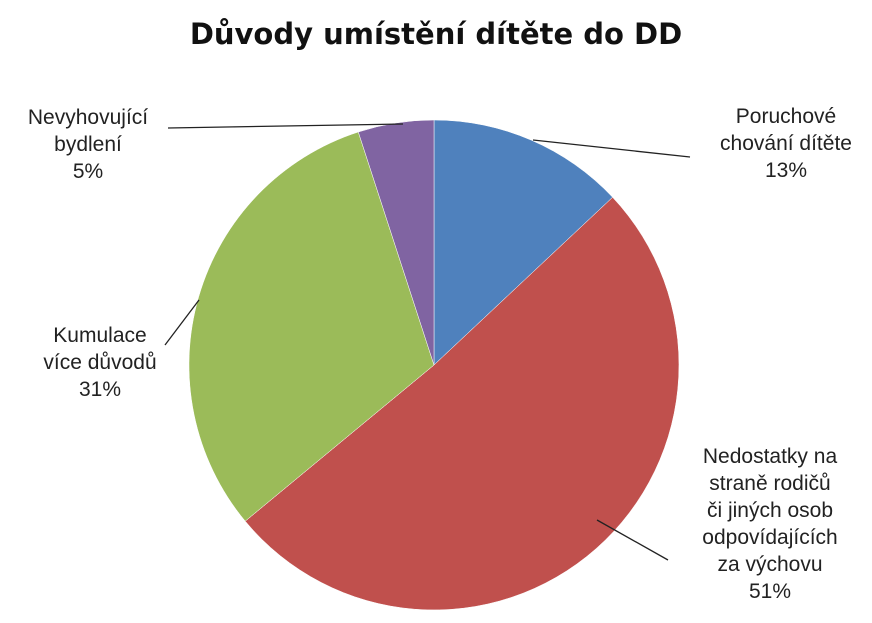 The image size is (872, 623). What do you see at coordinates (786, 116) in the screenshot?
I see `slice-label-line: Poruchové` at bounding box center [786, 116].